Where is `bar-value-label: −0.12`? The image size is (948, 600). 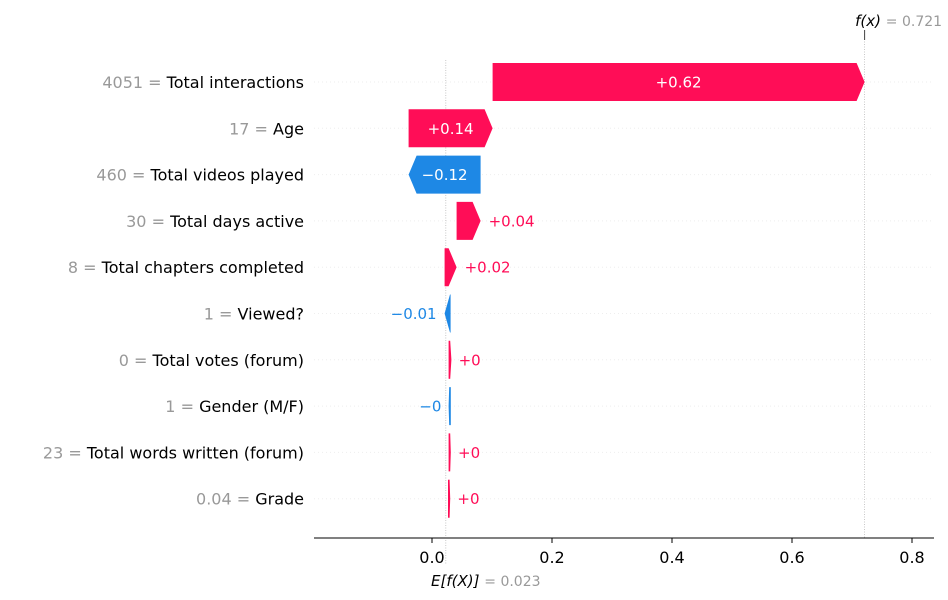 bar-value-label: −0.12 is located at coordinates (445, 175).